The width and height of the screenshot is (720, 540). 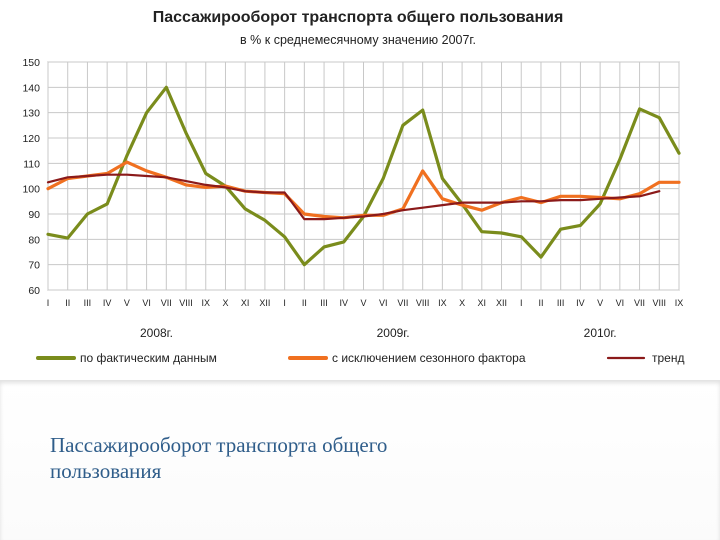 I want to click on caption-line-1: Пассажирооборот транспорта общего, so click(x=219, y=445).